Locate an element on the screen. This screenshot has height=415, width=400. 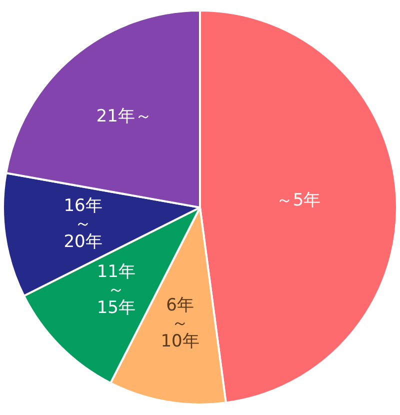
slice-label: 11年～15年 is located at coordinates (116, 290).